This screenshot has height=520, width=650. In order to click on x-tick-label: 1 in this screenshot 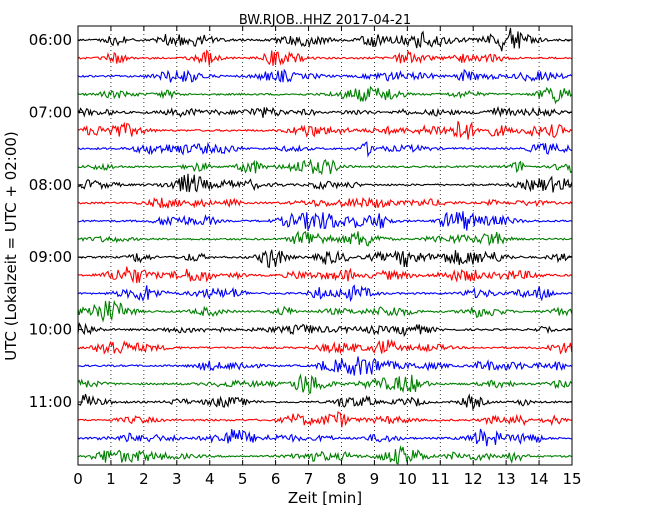, I will do `click(111, 479)`.